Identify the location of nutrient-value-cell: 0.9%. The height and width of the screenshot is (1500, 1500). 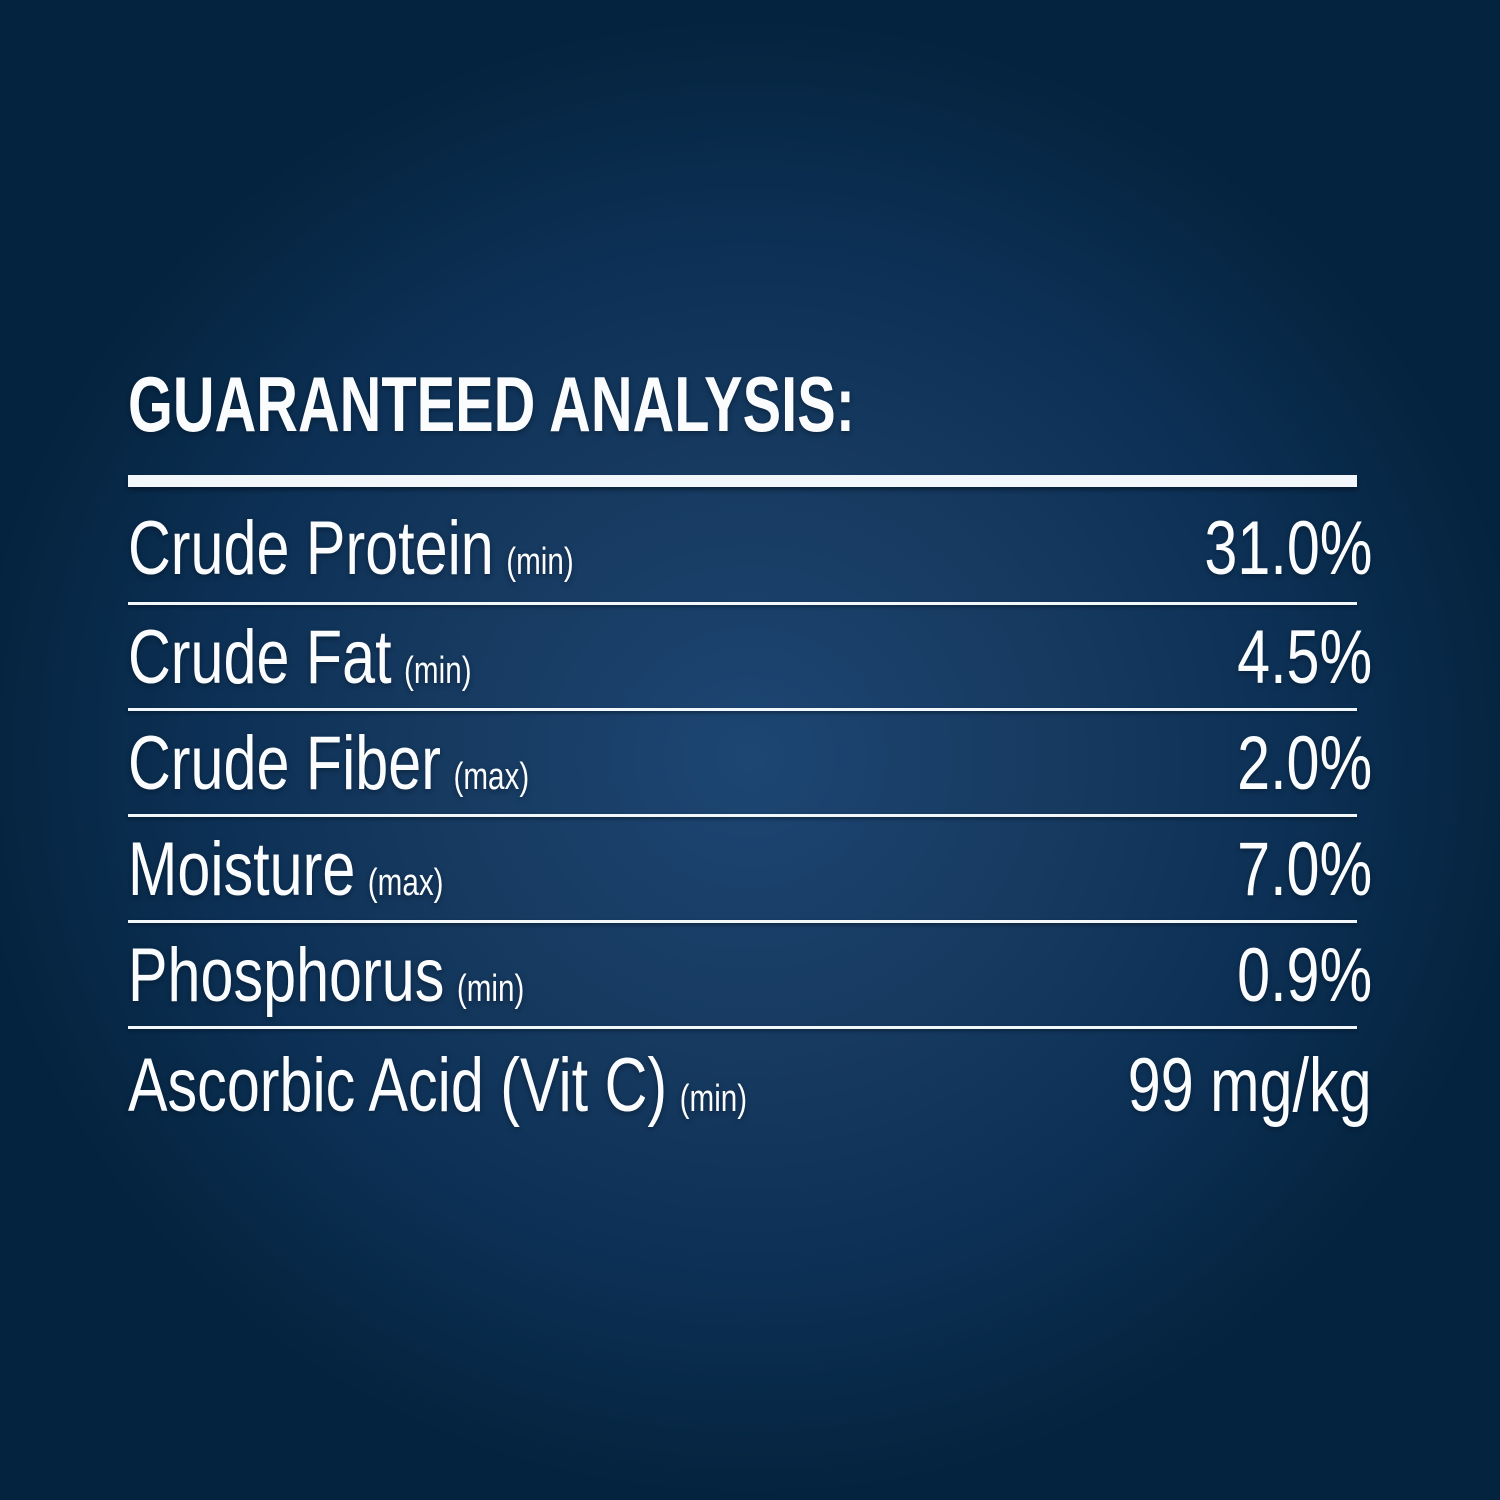
(1304, 976).